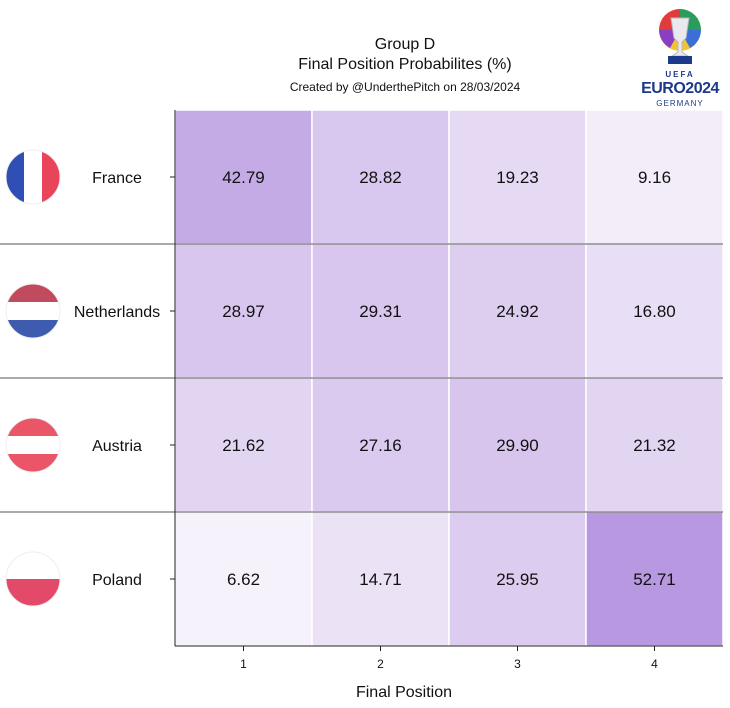  I want to click on trophy-icon, so click(680, 36).